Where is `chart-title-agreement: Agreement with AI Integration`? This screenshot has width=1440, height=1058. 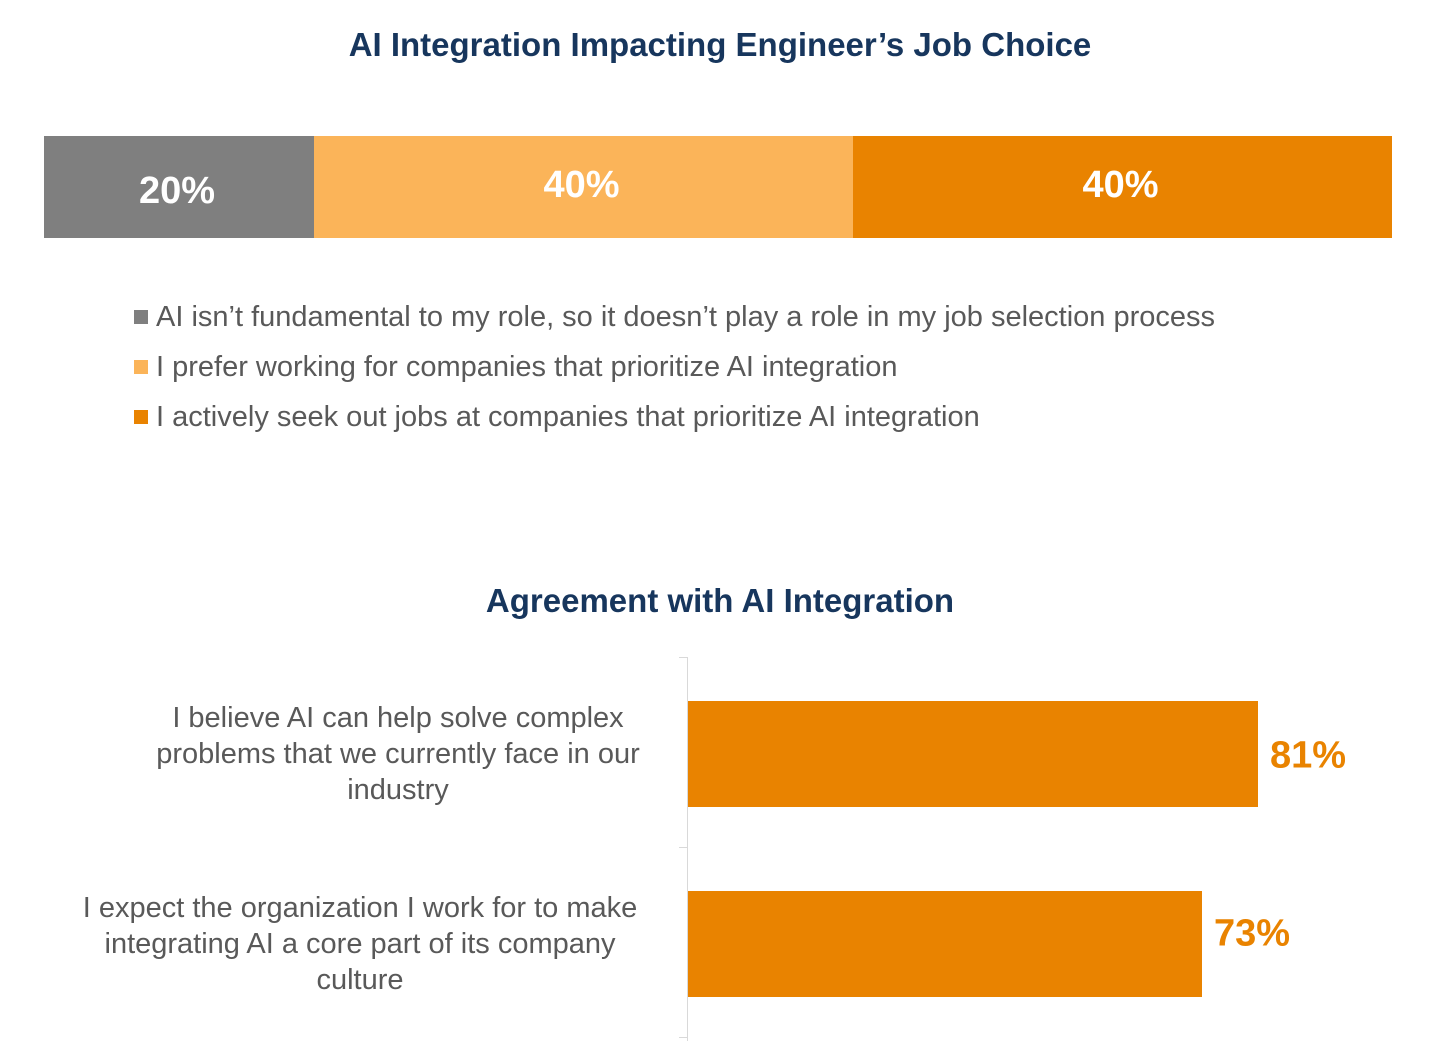
chart-title-agreement: Agreement with AI Integration is located at coordinates (720, 600).